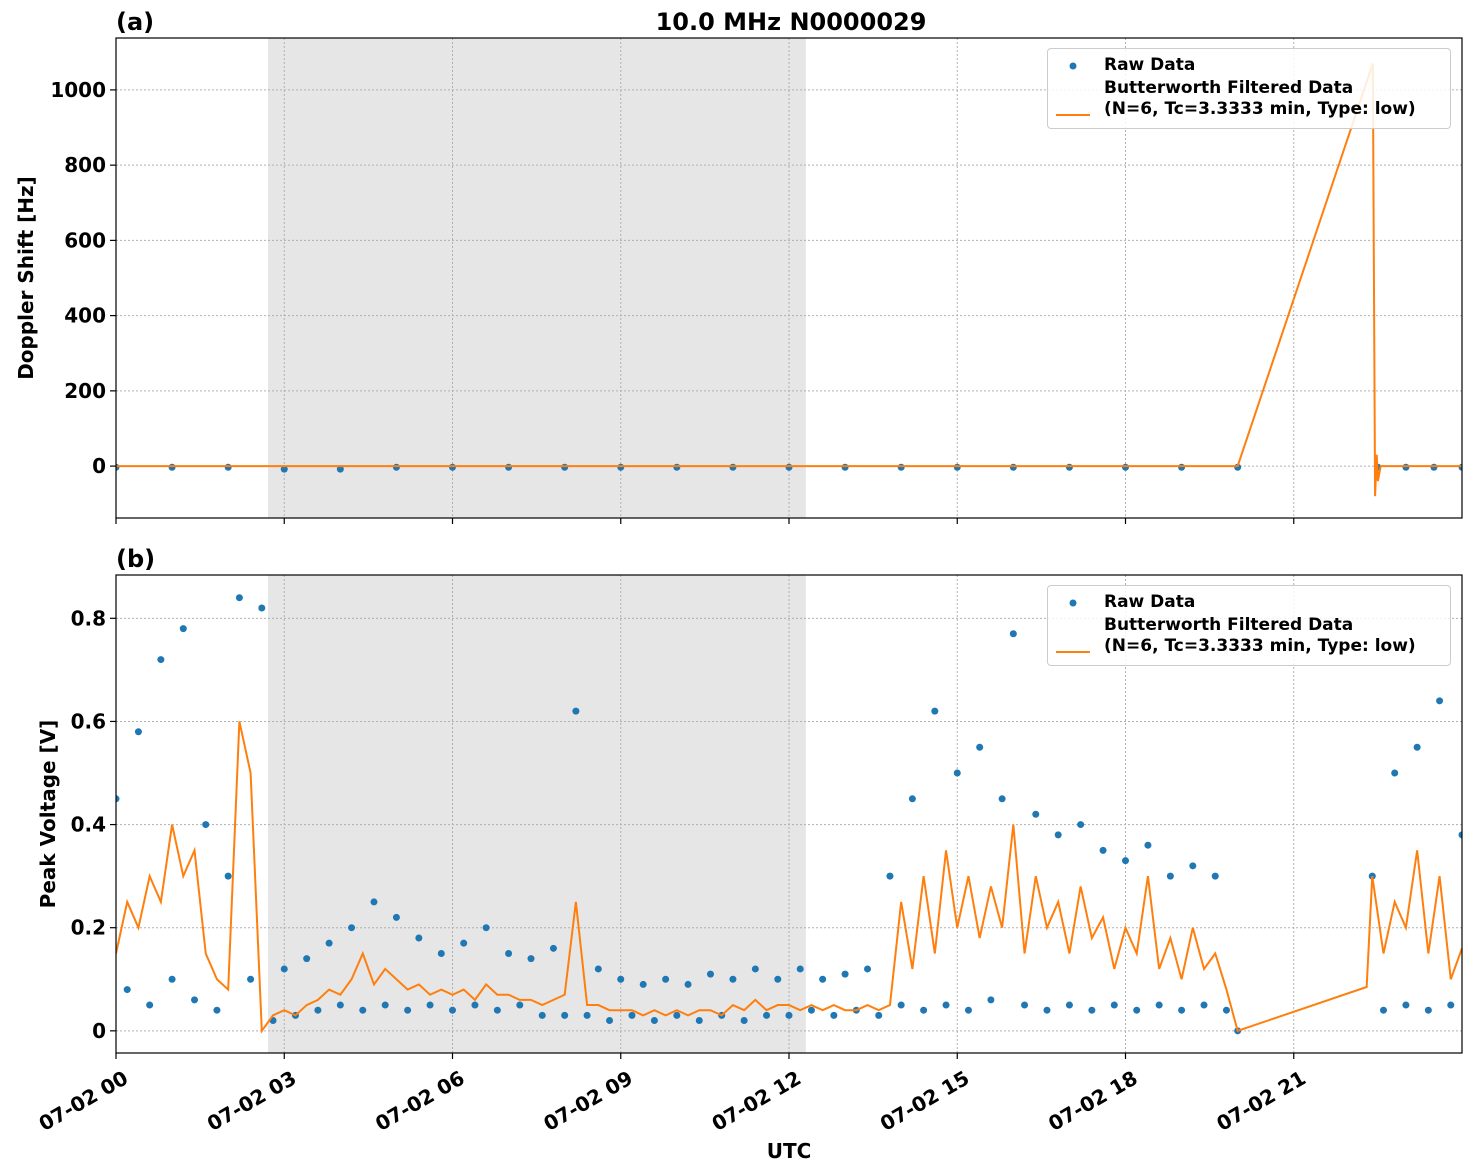 The image size is (1472, 1172). I want to click on x-tick-label: 07-02 09, so click(588, 1101).